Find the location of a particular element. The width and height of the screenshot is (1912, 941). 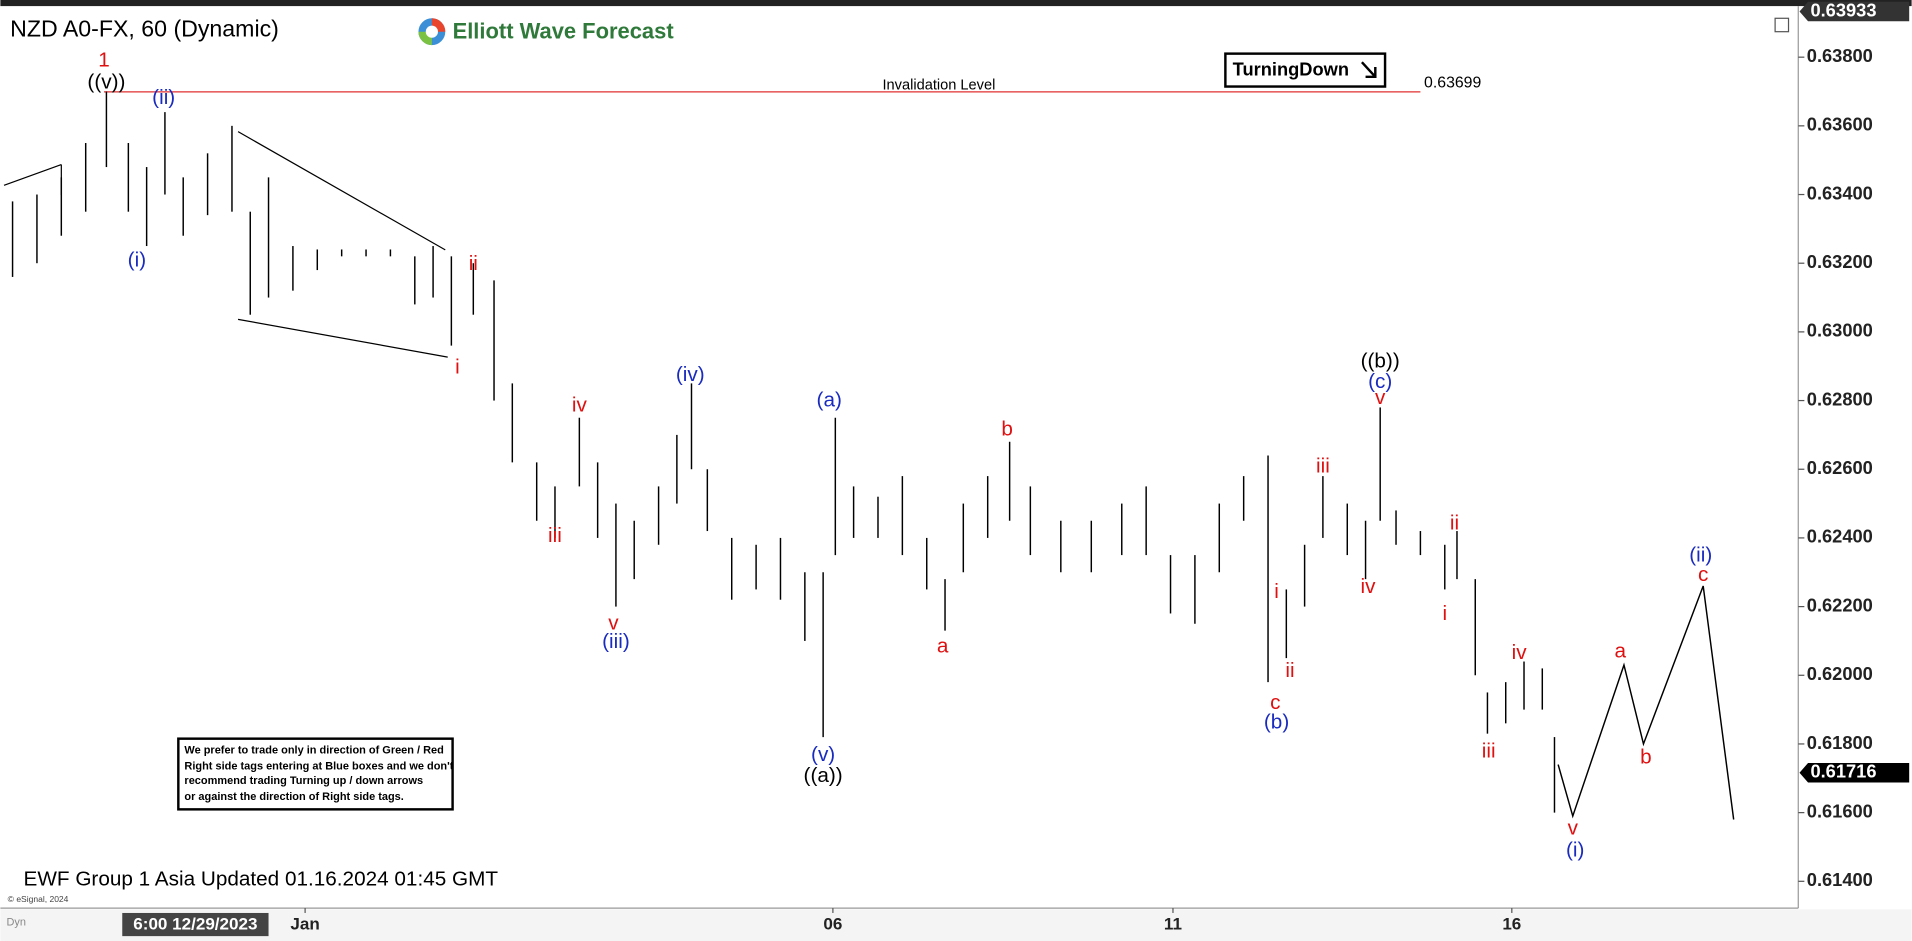

y-tick-label: 0.63400 is located at coordinates (1840, 192).